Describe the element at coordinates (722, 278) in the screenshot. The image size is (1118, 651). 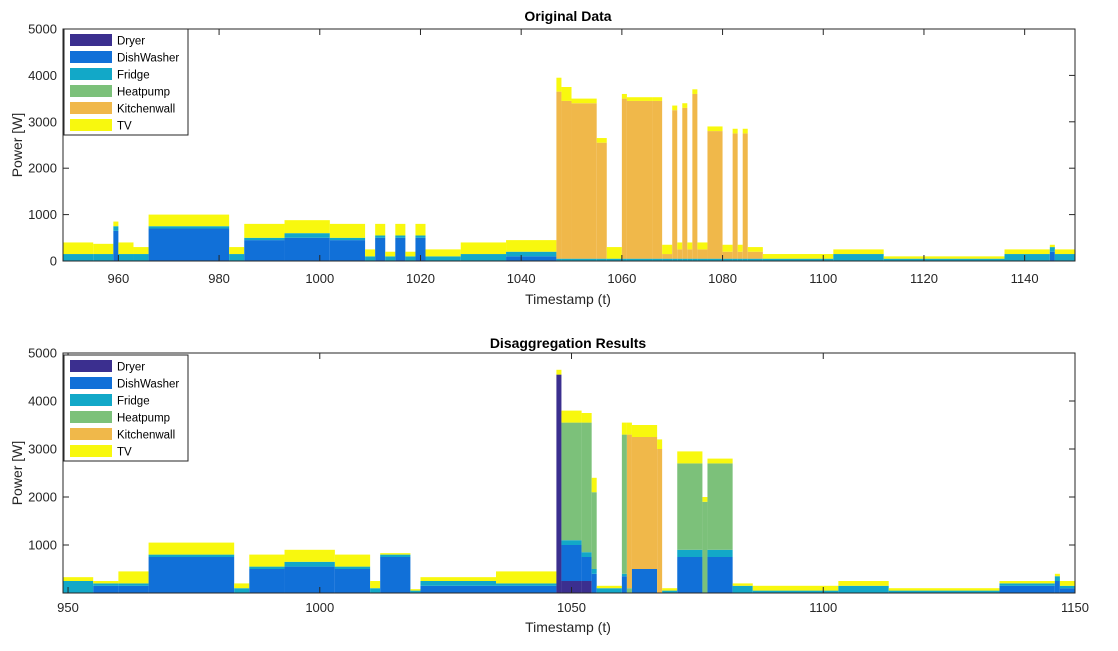
I see `x-tick-label: 1080` at that location.